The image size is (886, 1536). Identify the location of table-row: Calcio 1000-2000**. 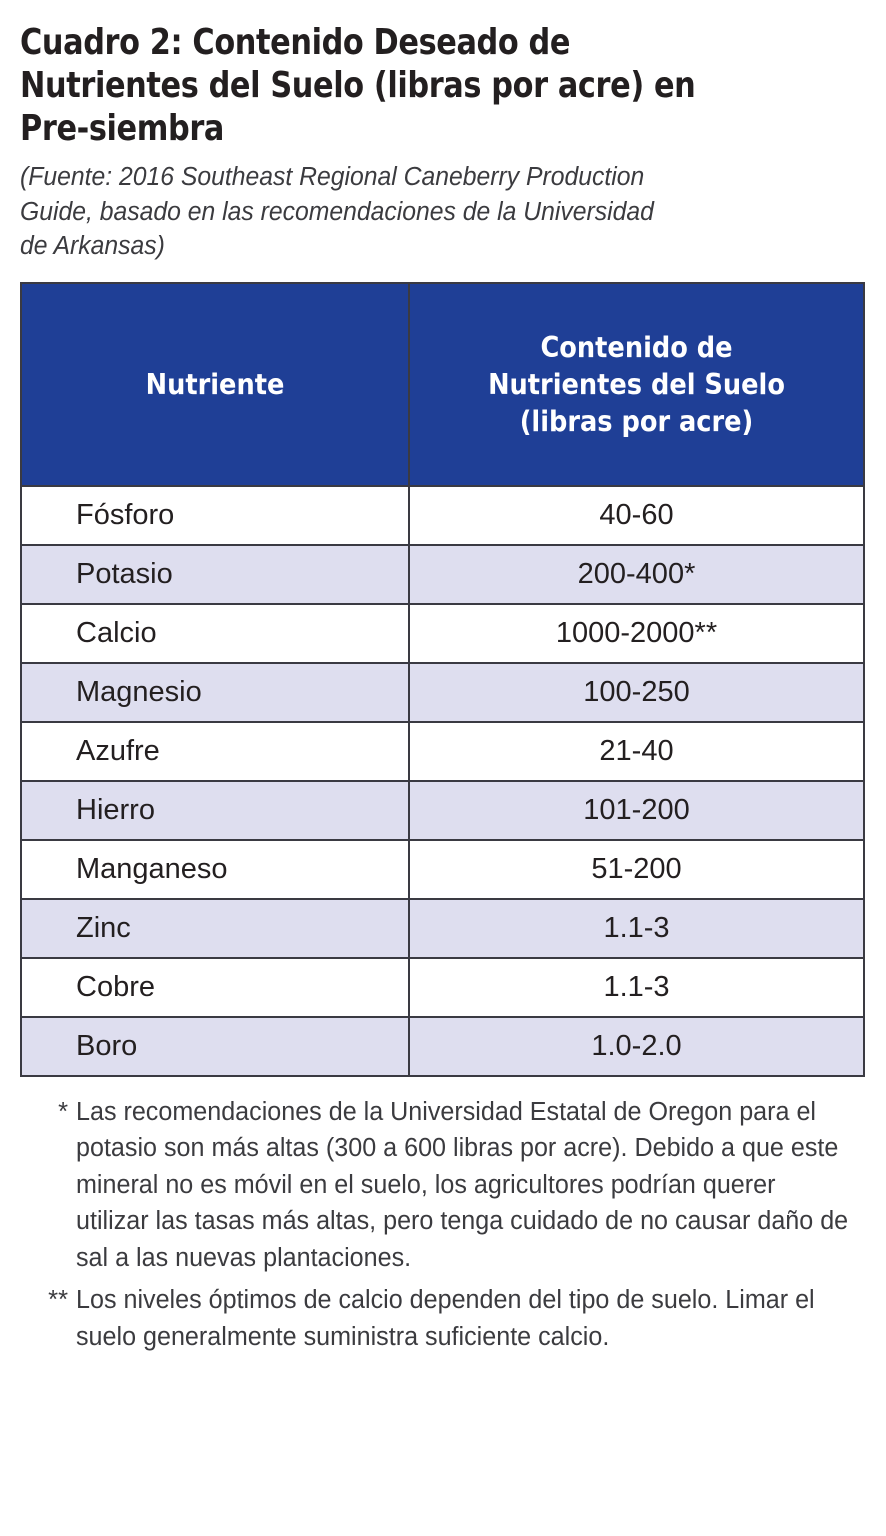
(442, 633).